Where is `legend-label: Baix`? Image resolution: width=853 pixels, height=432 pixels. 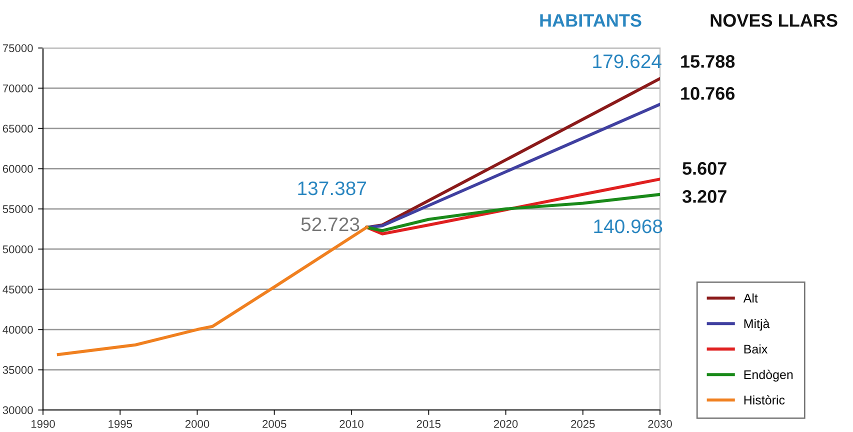 legend-label: Baix is located at coordinates (756, 349).